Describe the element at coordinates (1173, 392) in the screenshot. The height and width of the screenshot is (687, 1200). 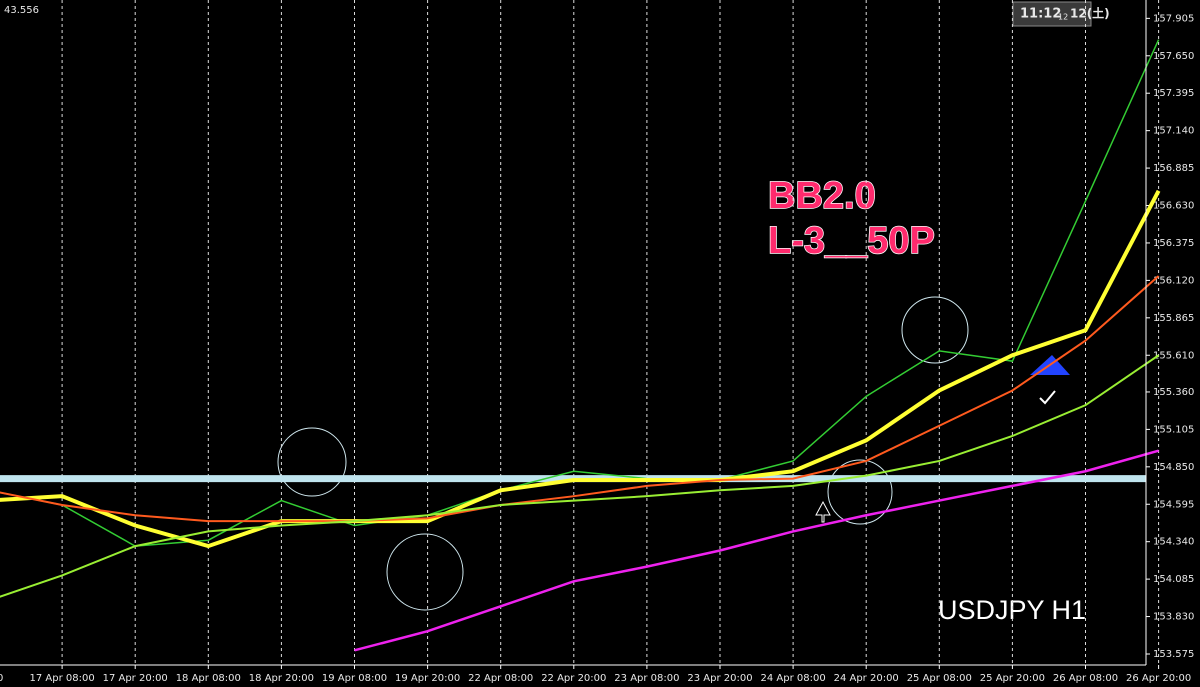
I see `y-tick-label: 155.360` at that location.